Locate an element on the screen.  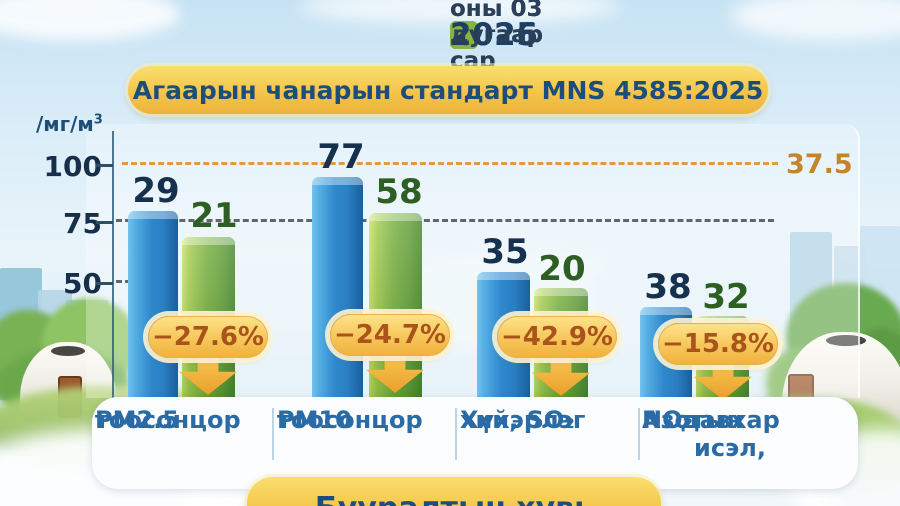
change-pill: −42.9% is located at coordinates (557, 337).